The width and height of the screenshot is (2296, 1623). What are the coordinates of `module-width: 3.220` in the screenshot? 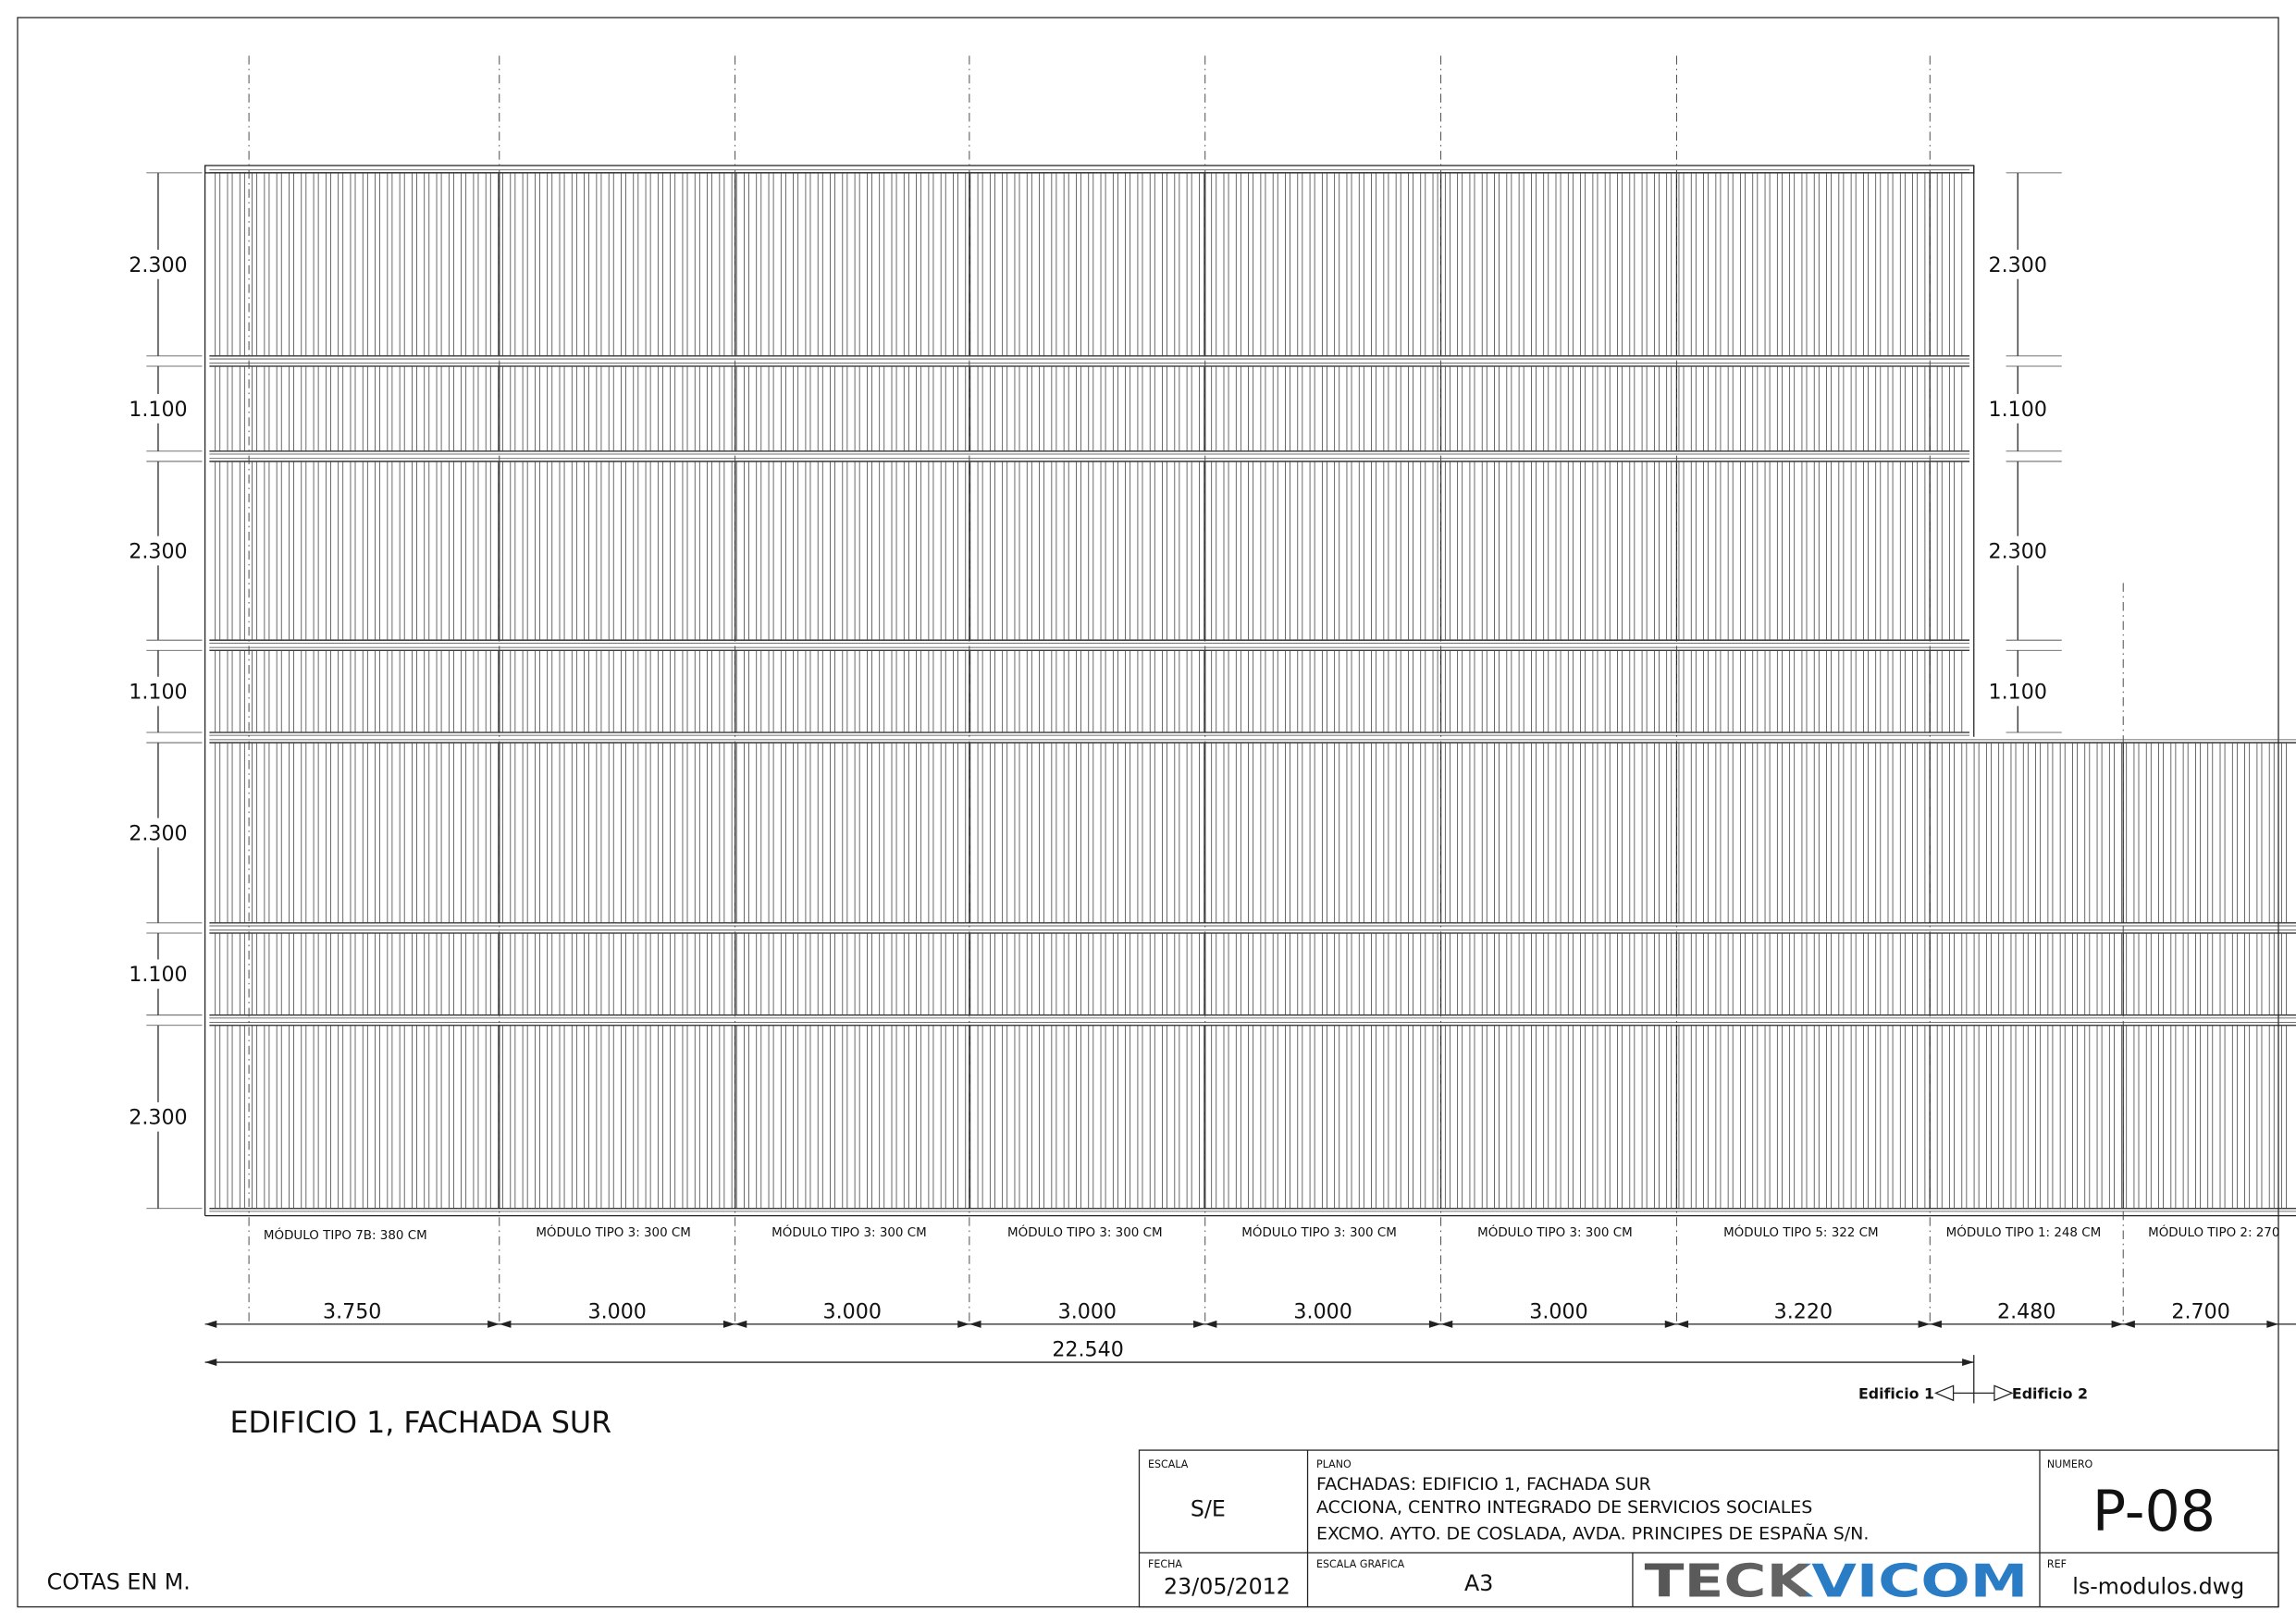 It's located at (1803, 1312).